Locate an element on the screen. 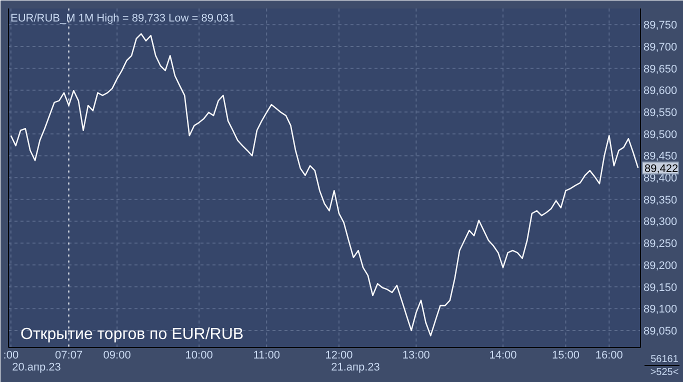 This screenshot has width=683, height=382. chart-title: EUR/RUB_M 1M High = 89,733 Low = 89,031 is located at coordinates (122, 18).